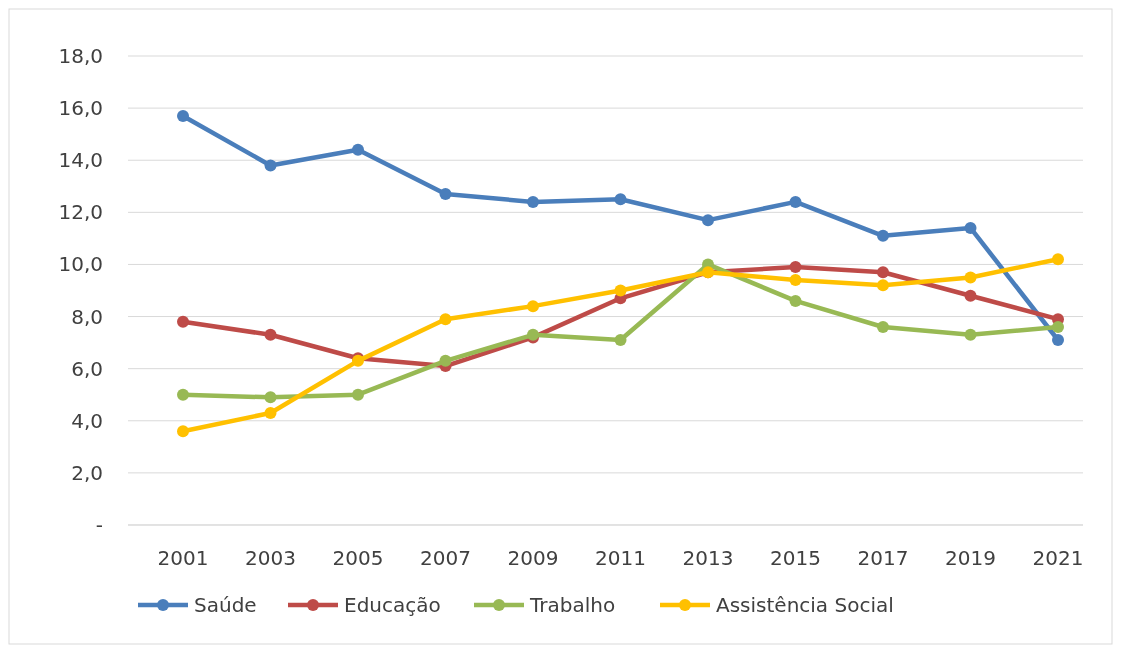 The width and height of the screenshot is (1121, 653). Describe the element at coordinates (445, 558) in the screenshot. I see `x-tick-label: 2007` at that location.